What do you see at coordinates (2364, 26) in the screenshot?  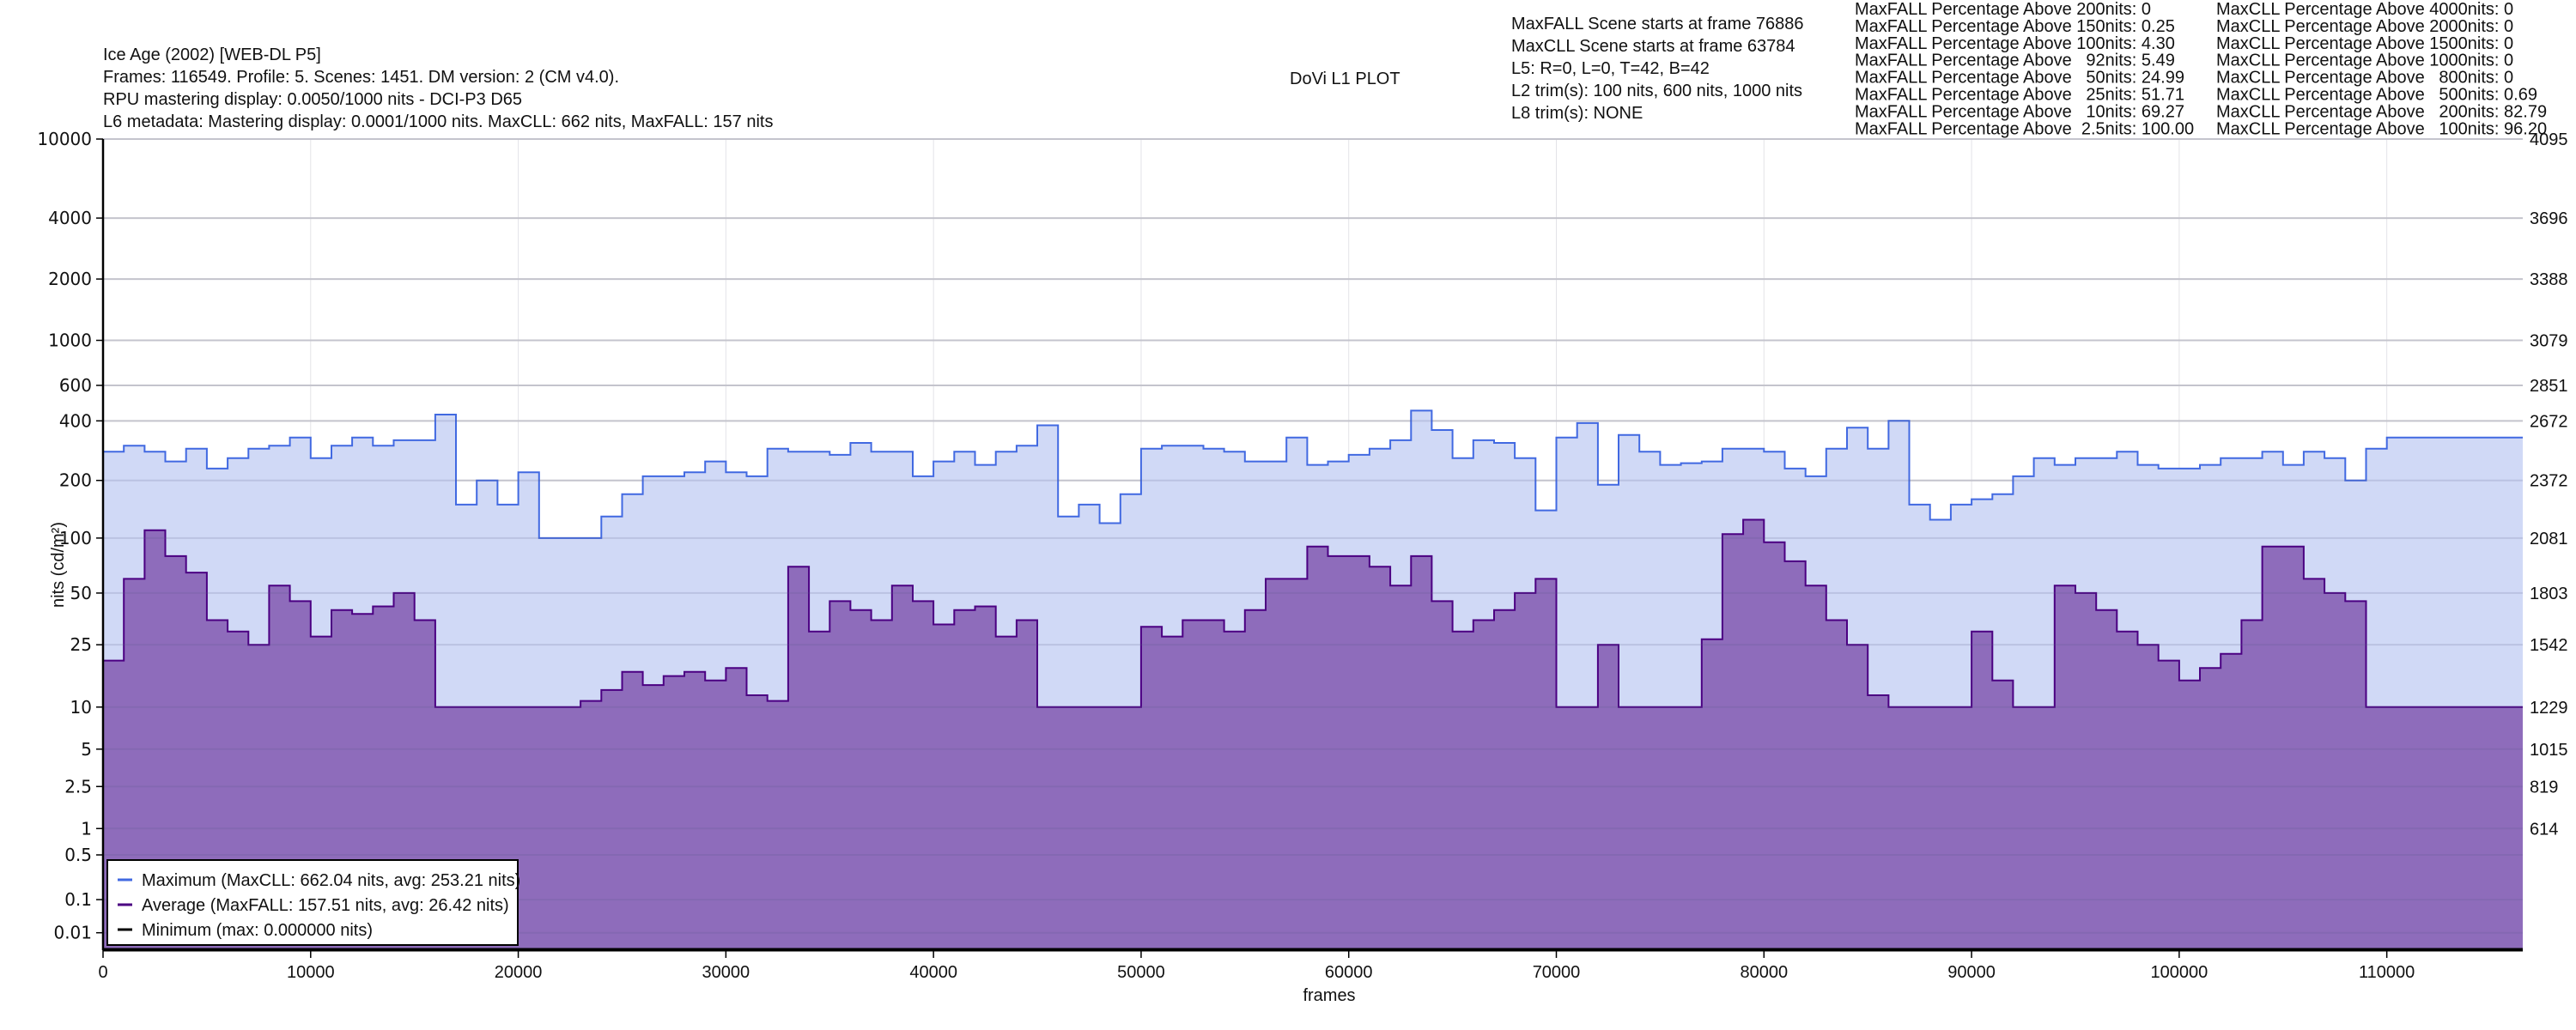 I see `maxcll-percentage-line: MaxCLL Percentage Above 2000nits: 0` at bounding box center [2364, 26].